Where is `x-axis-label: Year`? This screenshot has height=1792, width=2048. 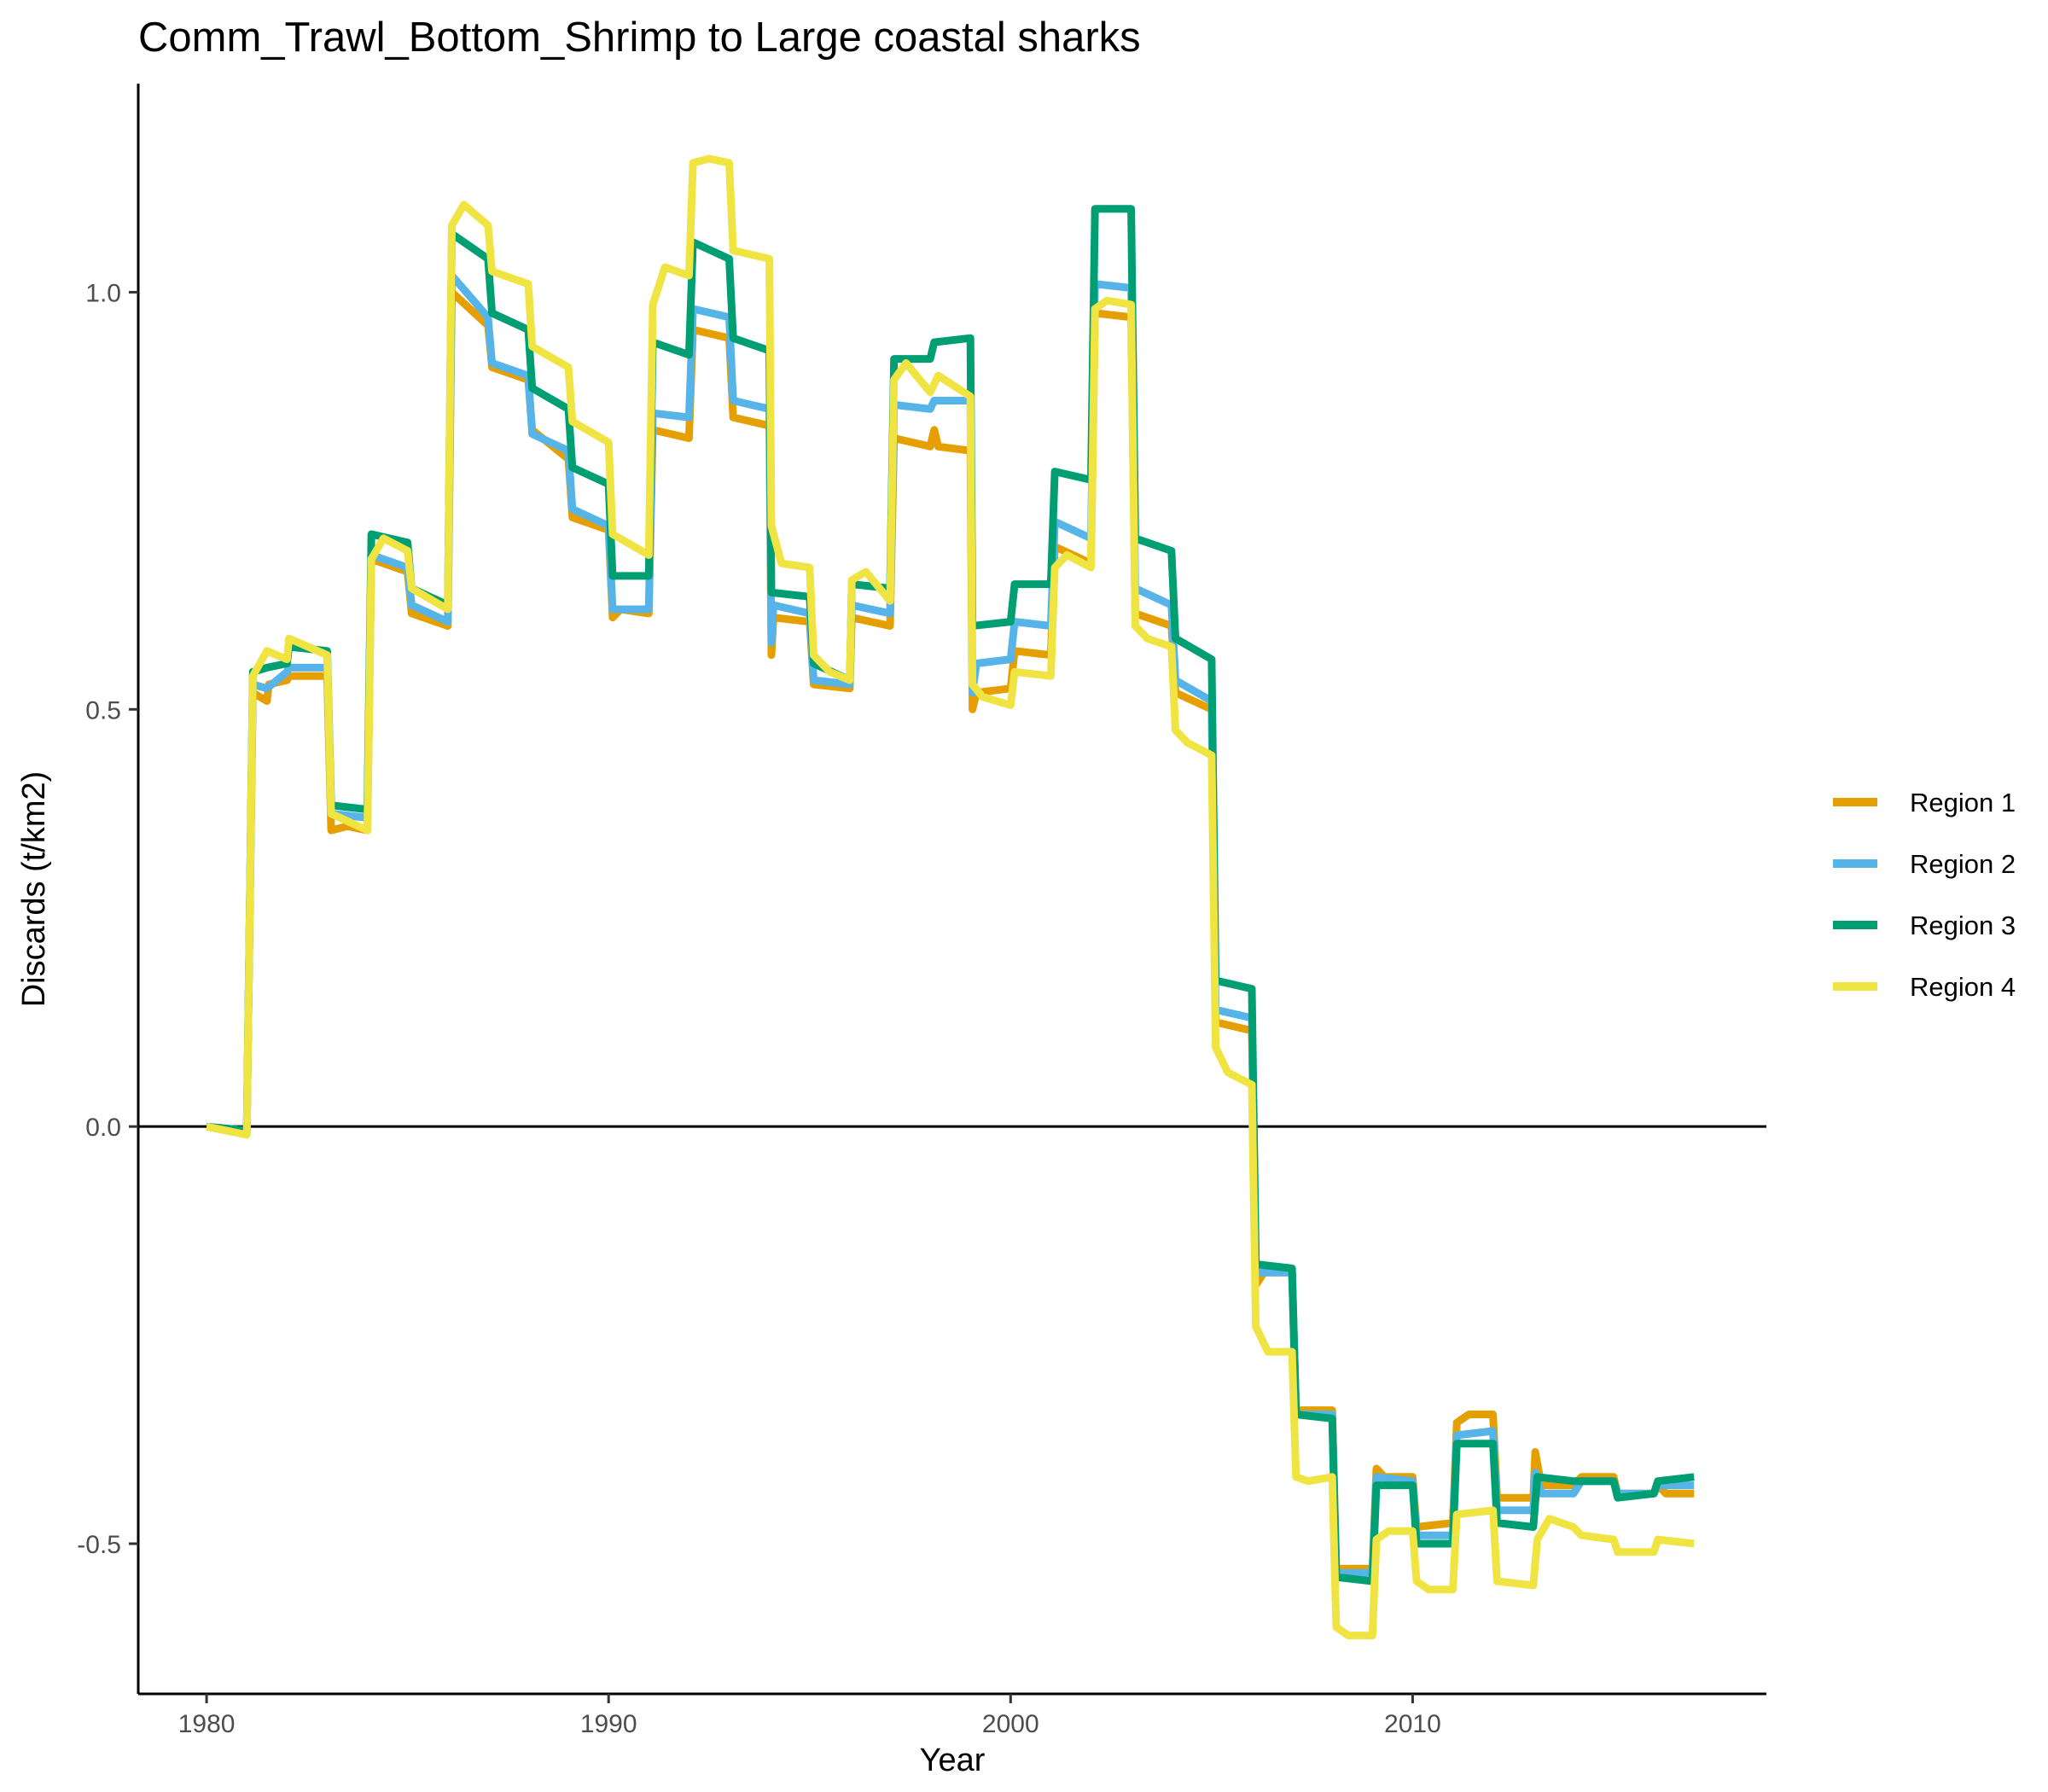 x-axis-label: Year is located at coordinates (953, 1760).